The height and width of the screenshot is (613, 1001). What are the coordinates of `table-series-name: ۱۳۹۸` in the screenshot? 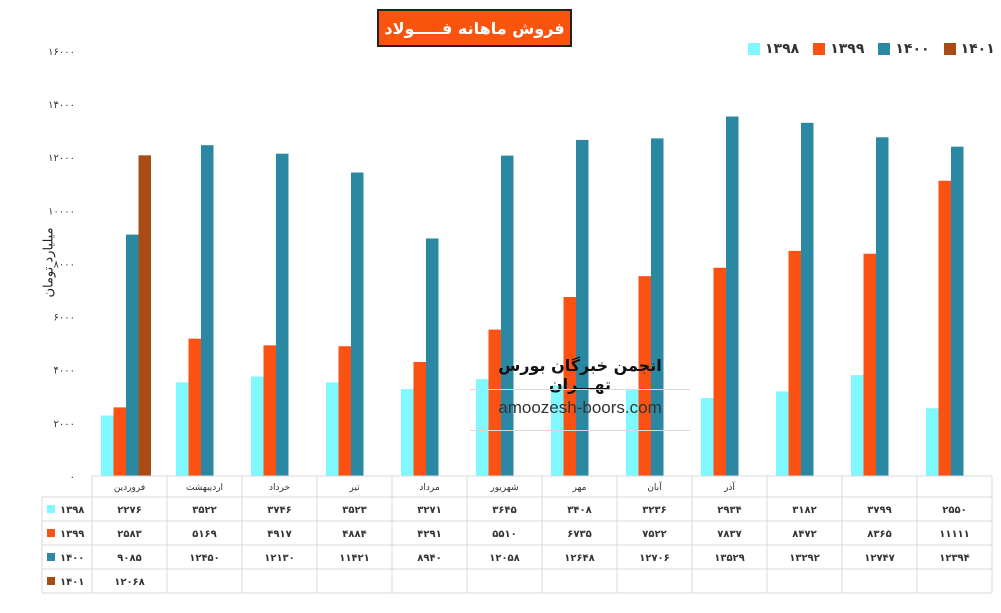 It's located at (72, 510).